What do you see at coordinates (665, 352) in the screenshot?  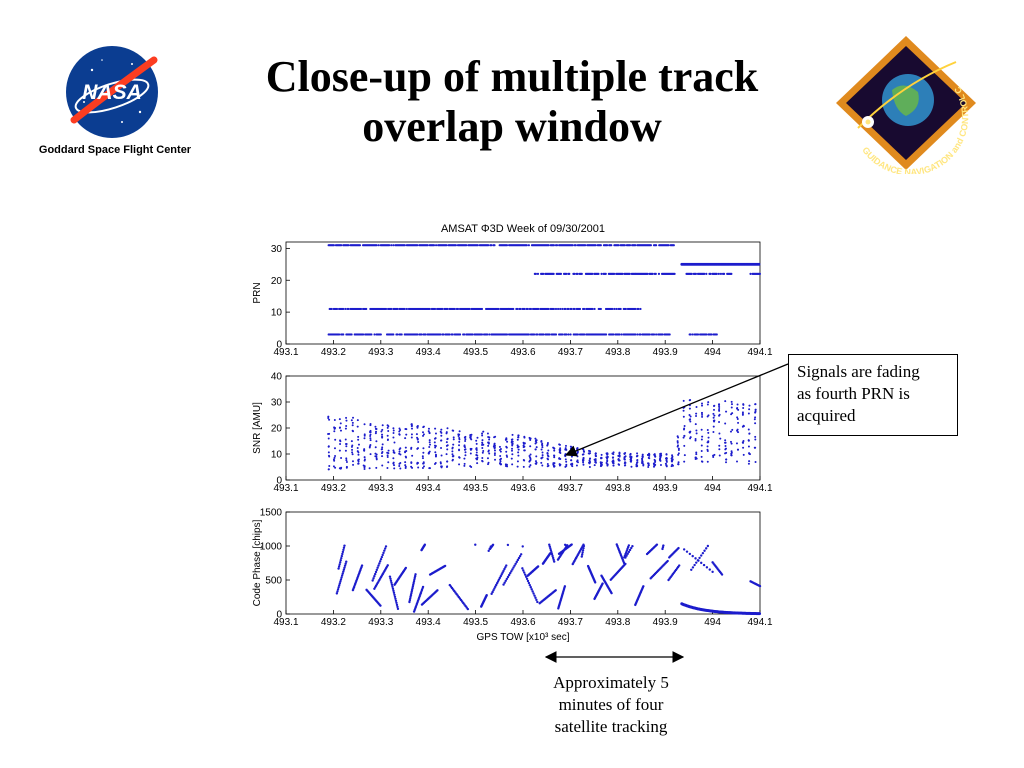 I see `x-tick-label: 493.9` at bounding box center [665, 352].